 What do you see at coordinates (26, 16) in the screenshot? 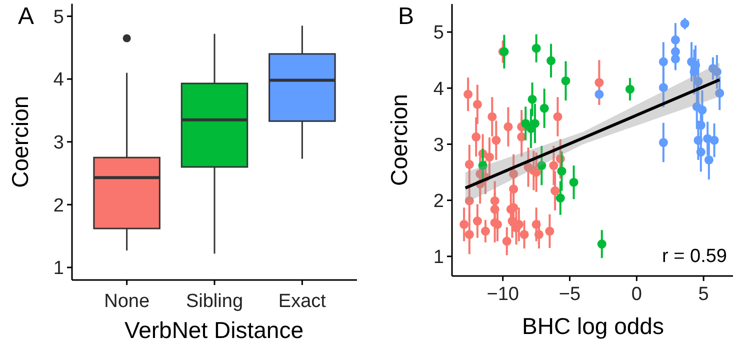
I see `chart-title: A` at bounding box center [26, 16].